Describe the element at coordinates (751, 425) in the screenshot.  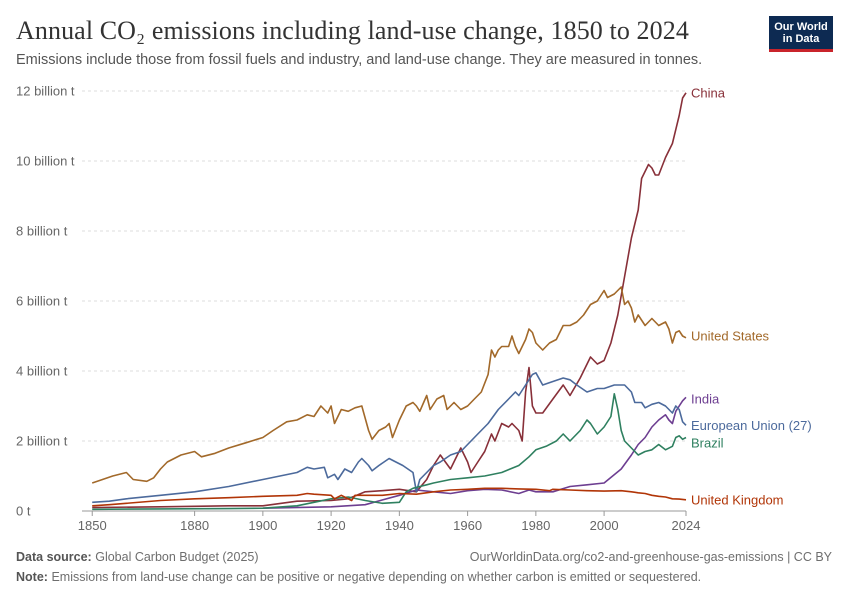
I see `series-label-european-union-27: European Union (27)` at that location.